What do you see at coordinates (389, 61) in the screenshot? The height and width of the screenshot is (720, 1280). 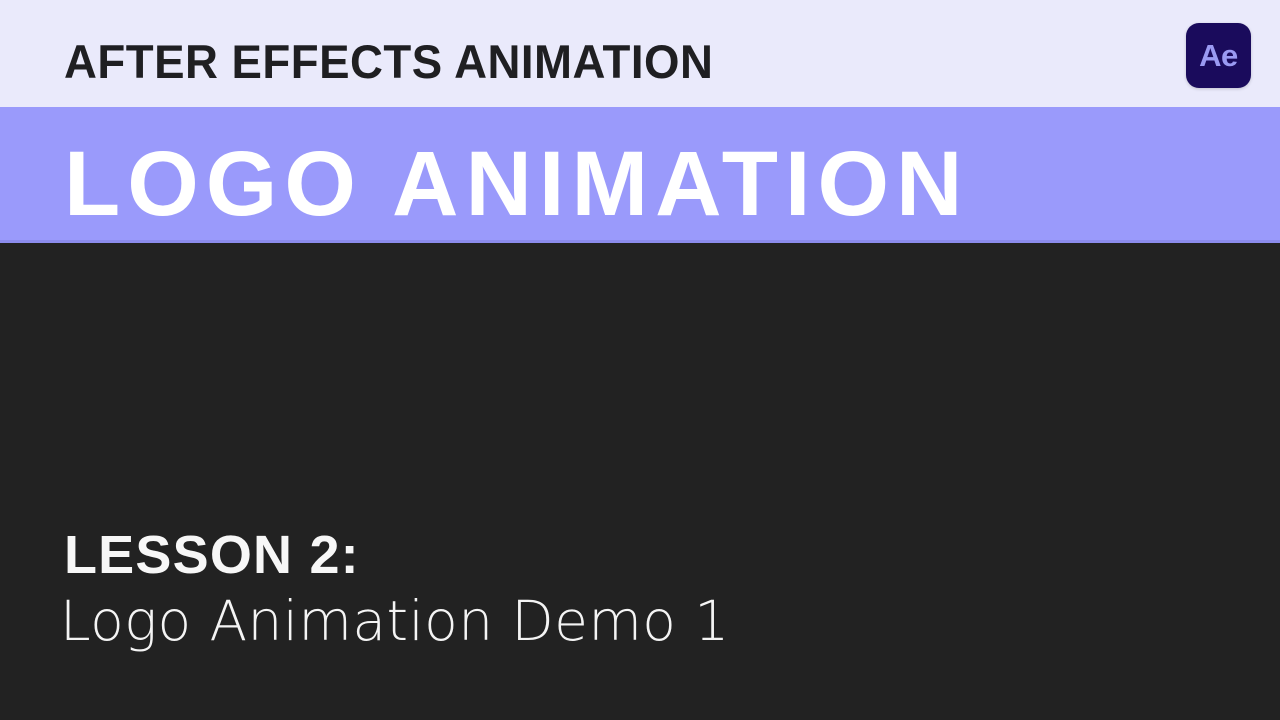 I see `page-title: AFTER EFFECTS ANIMATION` at bounding box center [389, 61].